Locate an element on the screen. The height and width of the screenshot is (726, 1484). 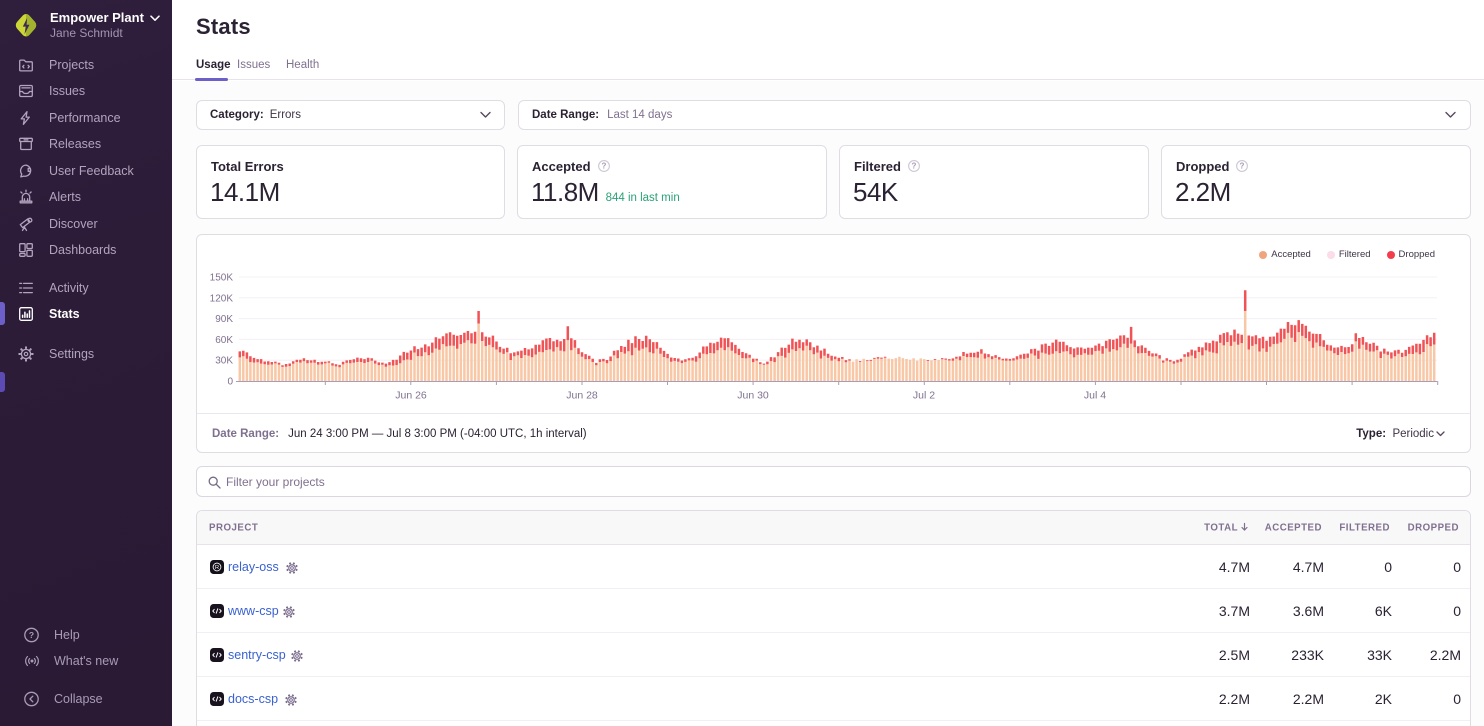
svg-text: 0 is located at coordinates (230, 382).